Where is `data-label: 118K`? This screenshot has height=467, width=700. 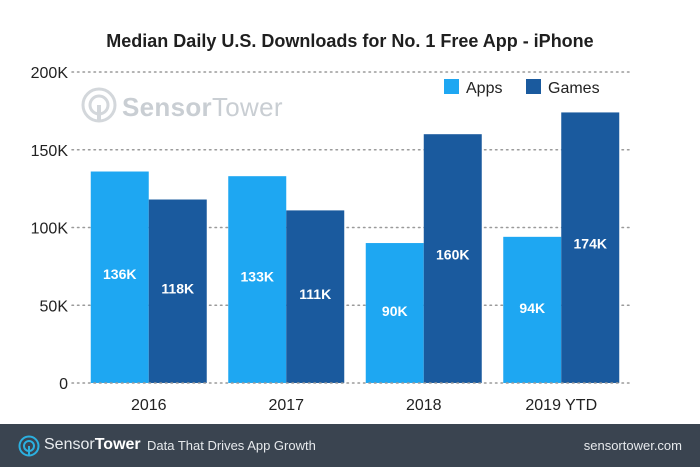
data-label: 118K is located at coordinates (177, 289).